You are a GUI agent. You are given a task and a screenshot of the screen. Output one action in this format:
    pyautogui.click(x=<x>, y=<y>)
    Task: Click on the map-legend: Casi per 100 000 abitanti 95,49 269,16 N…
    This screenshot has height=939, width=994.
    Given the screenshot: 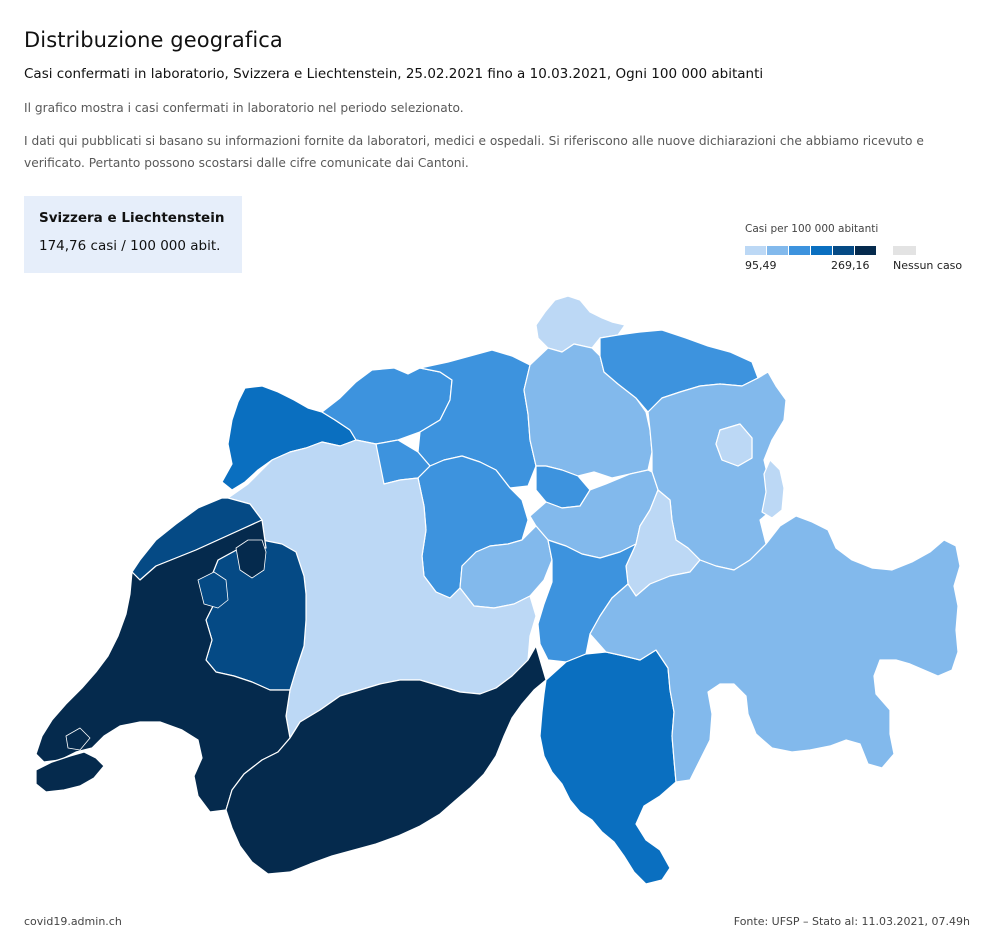 What is the action you would take?
    pyautogui.click(x=860, y=247)
    